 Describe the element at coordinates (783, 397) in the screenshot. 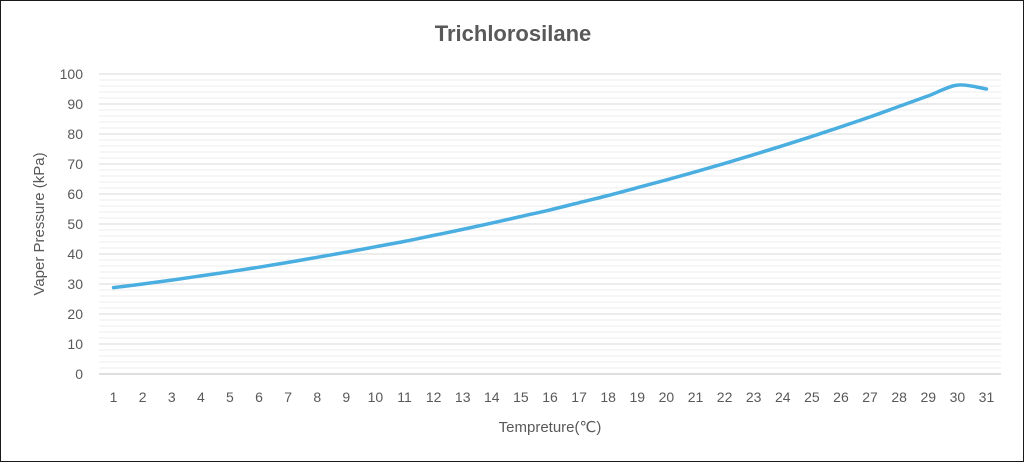

I see `x-tick-label: 24` at that location.